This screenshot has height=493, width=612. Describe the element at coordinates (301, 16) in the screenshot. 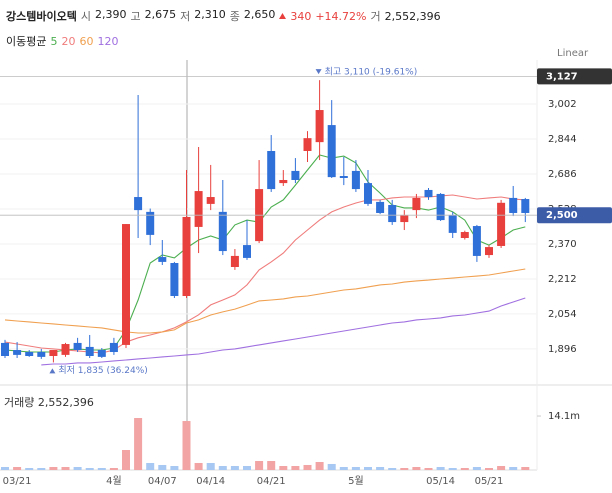

I see `change: 340` at that location.